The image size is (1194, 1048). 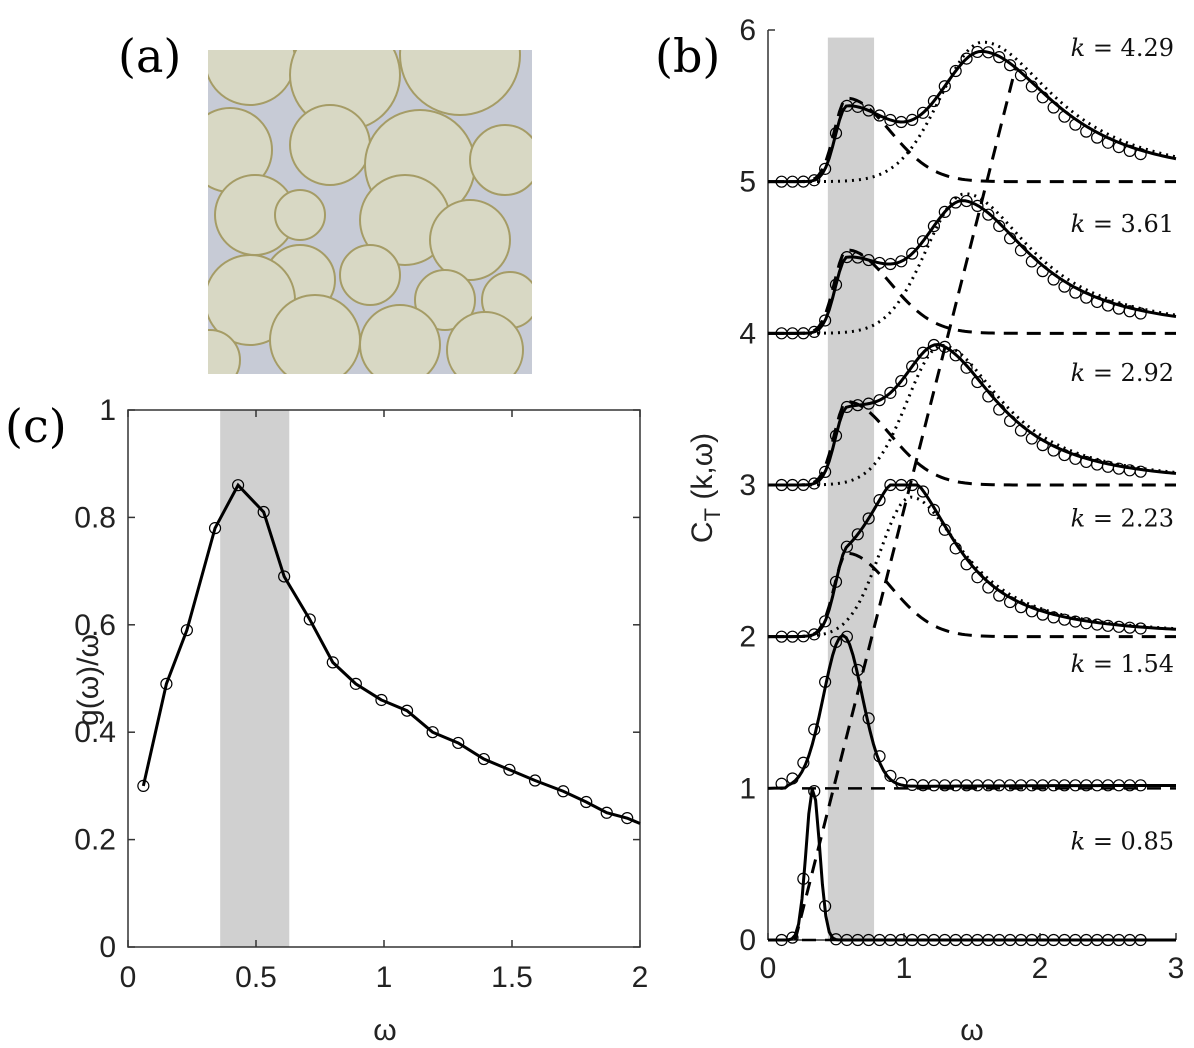 What do you see at coordinates (107, 947) in the screenshot?
I see `y-tick-label: 0` at bounding box center [107, 947].